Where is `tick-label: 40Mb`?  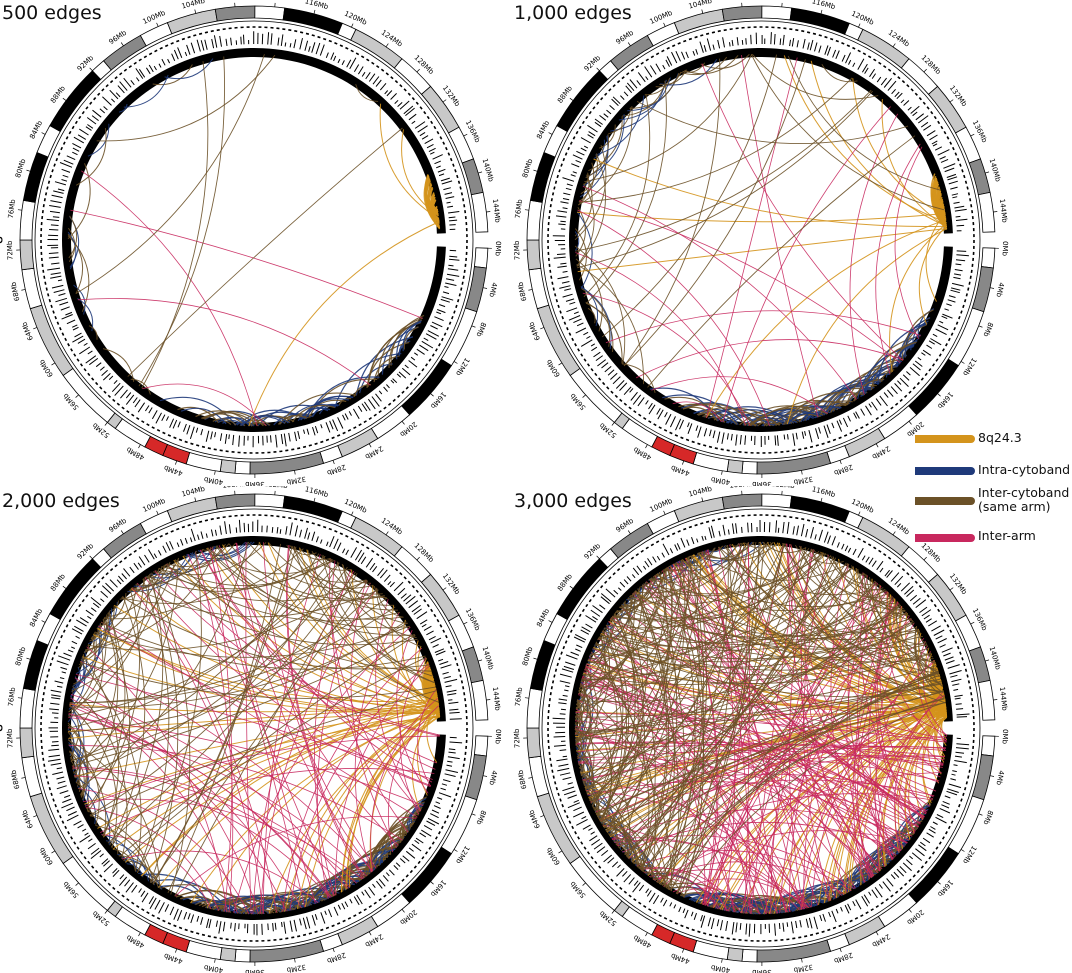
tick-label: 40Mb is located at coordinates (720, 480).